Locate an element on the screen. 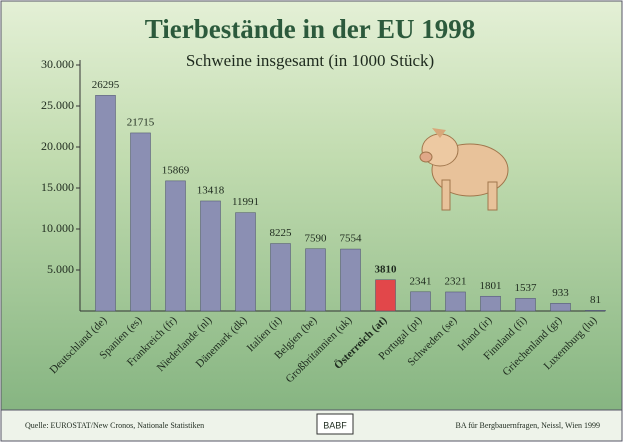  y-tick-label: 20.000 is located at coordinates (57, 146).